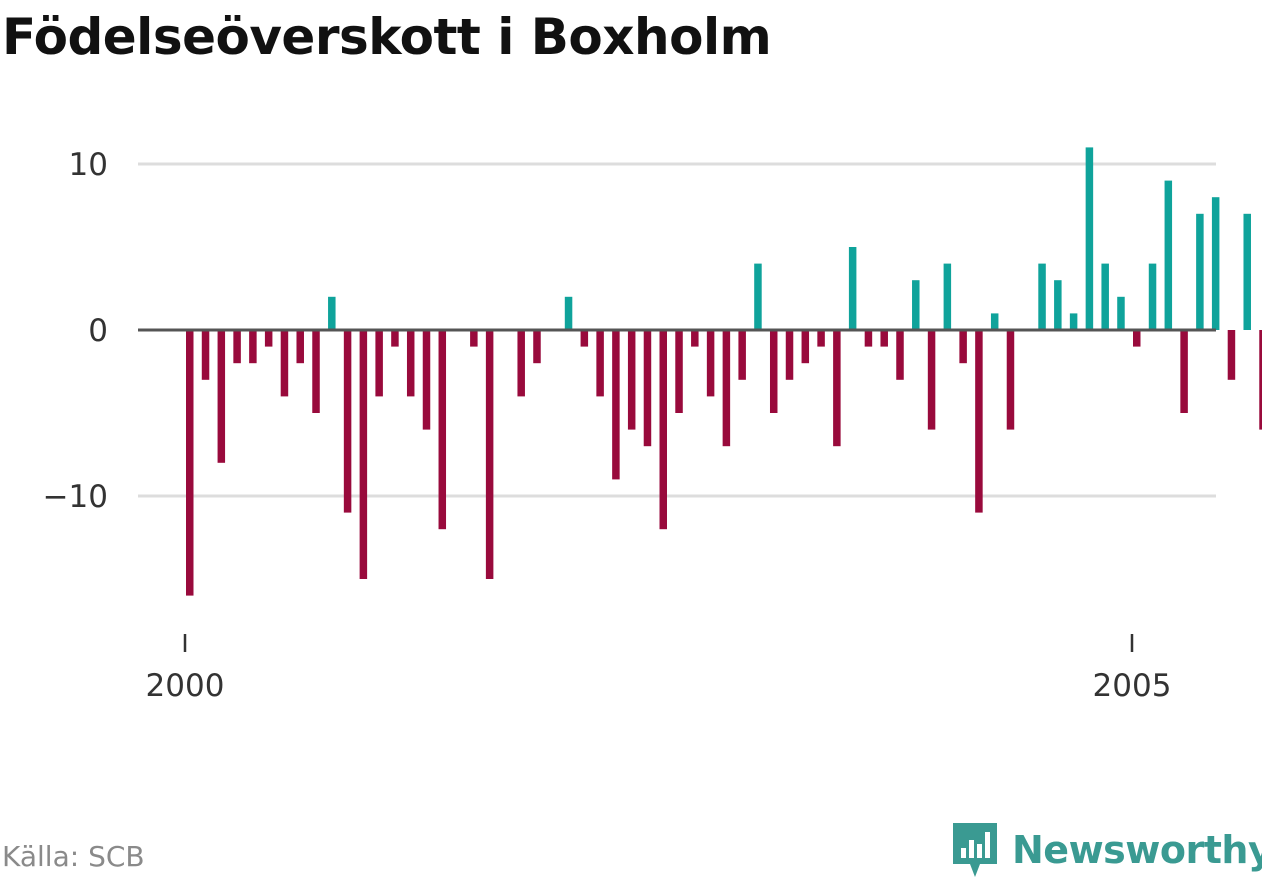 The image size is (1262, 880). Describe the element at coordinates (75, 497) in the screenshot. I see `y-tick-label: −10` at that location.